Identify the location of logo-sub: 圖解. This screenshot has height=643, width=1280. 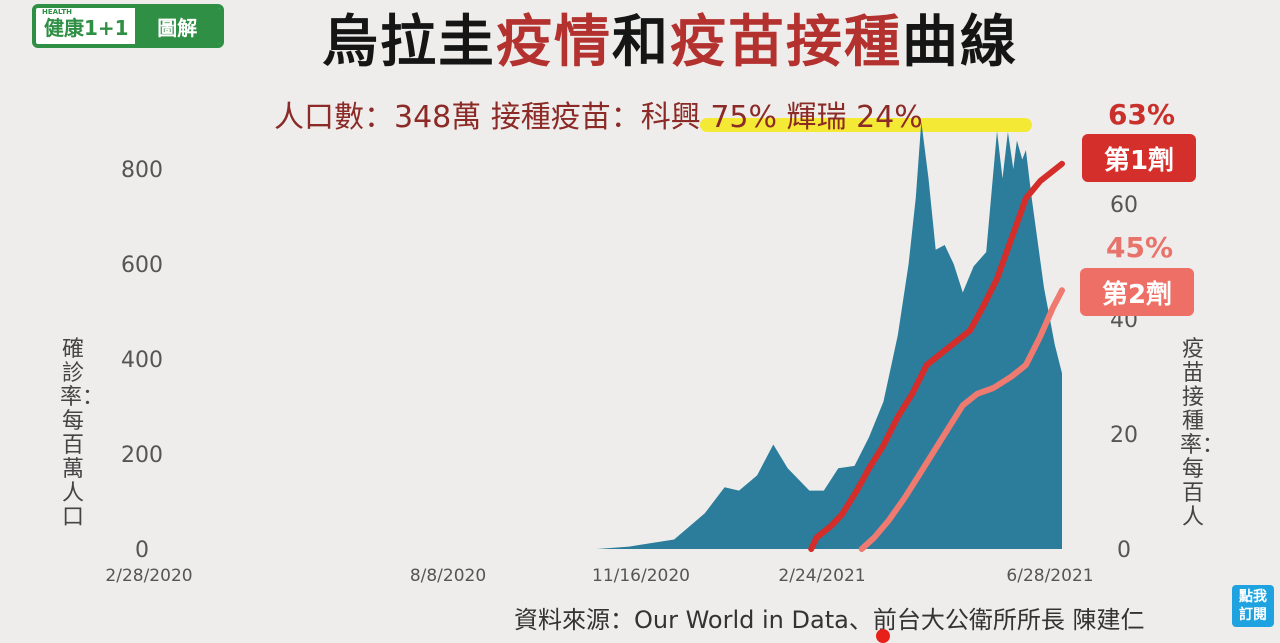
(177, 26).